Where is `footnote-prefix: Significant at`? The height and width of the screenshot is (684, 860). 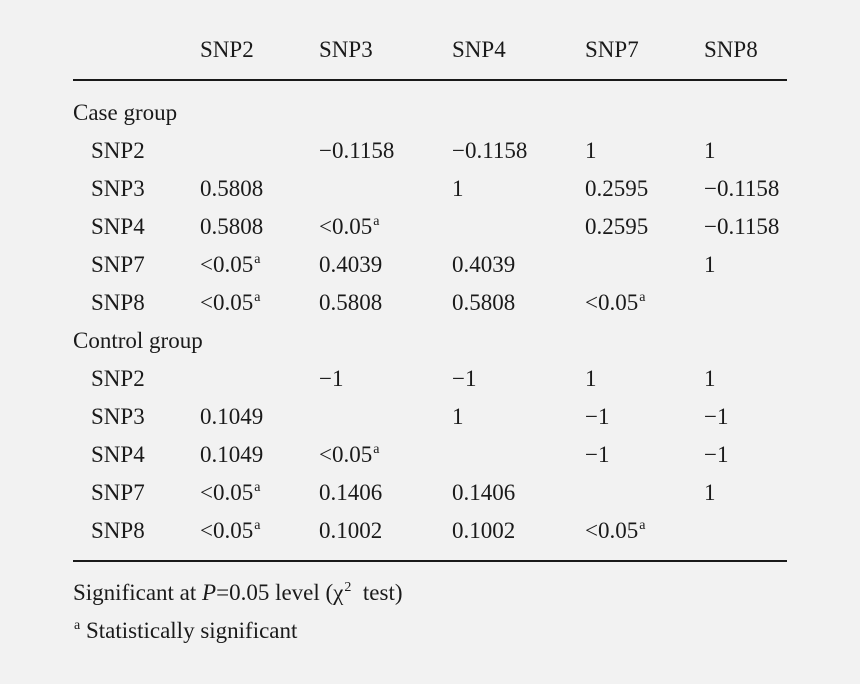
footnote-prefix: Significant at is located at coordinates (138, 592).